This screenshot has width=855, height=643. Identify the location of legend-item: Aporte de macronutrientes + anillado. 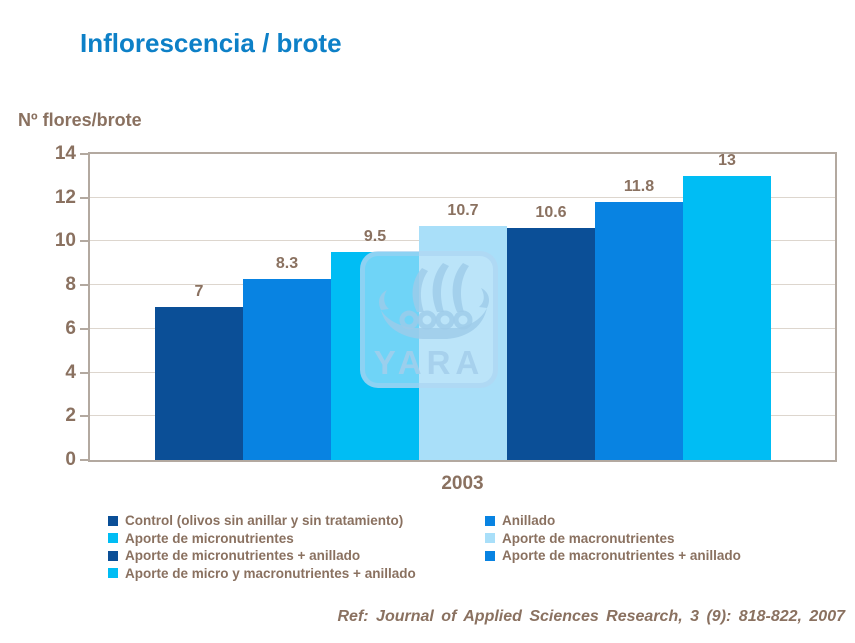
(613, 556).